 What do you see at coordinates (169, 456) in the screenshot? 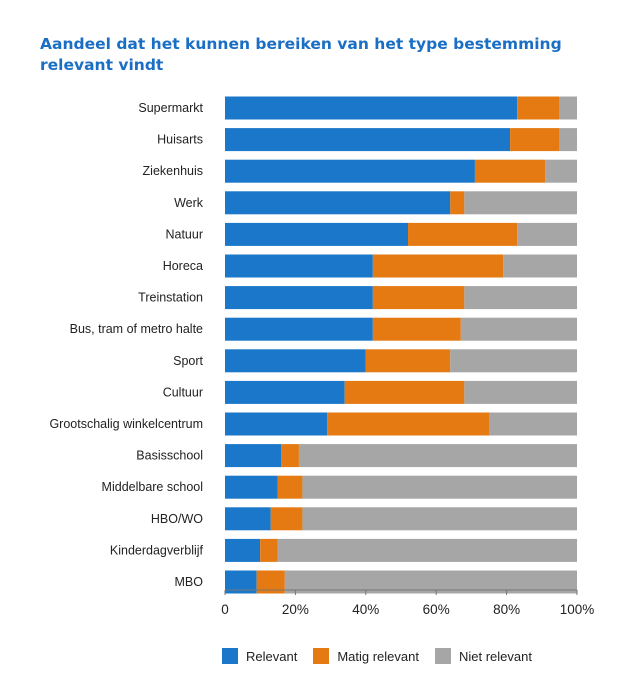
I see `category-label: Basisschool` at bounding box center [169, 456].